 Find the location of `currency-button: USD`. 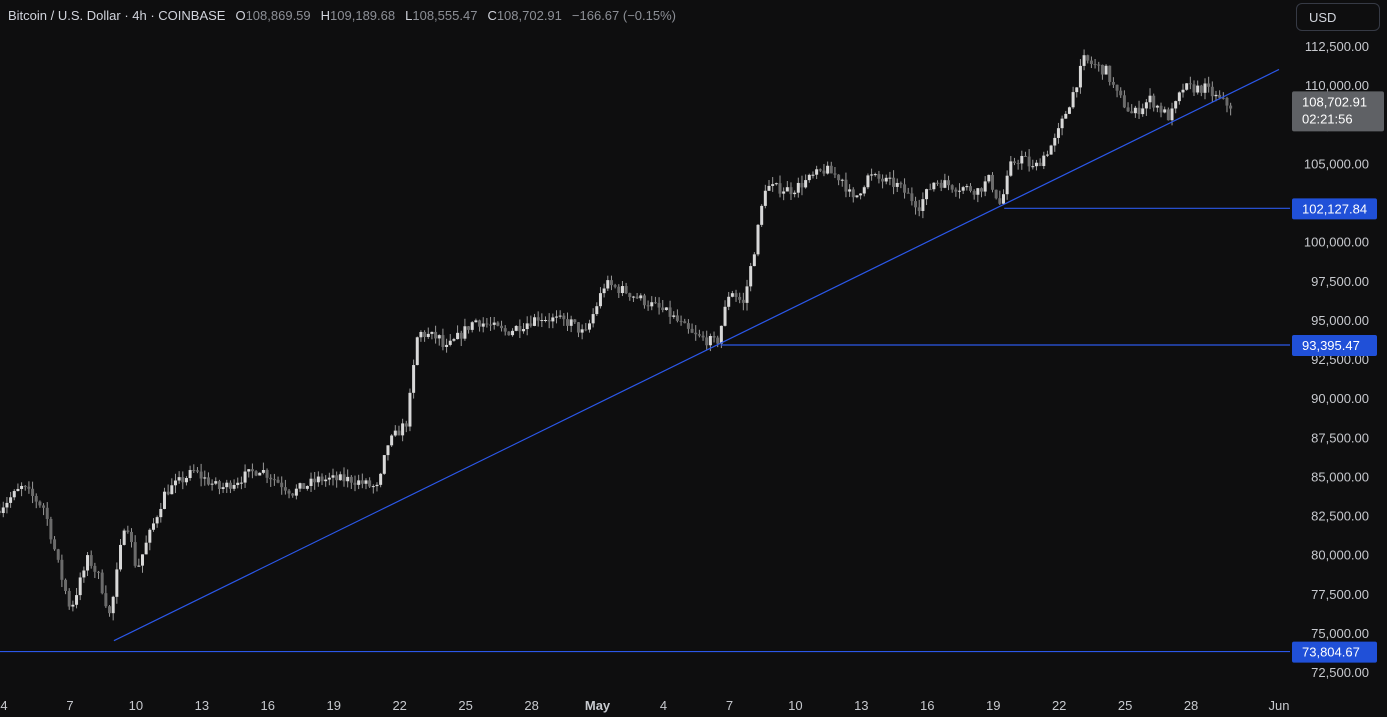

currency-button: USD is located at coordinates (1338, 17).